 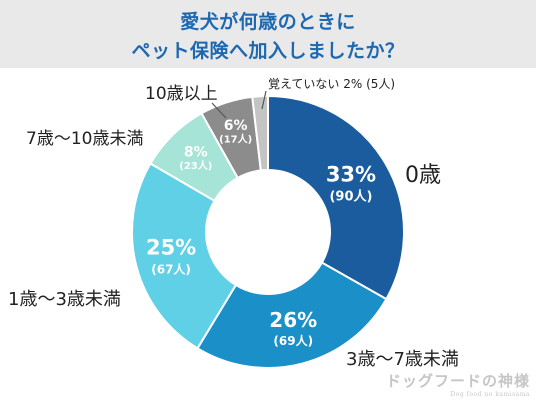 What do you see at coordinates (64, 299) in the screenshot?
I see `category-label: 1歳〜3歳未満` at bounding box center [64, 299].